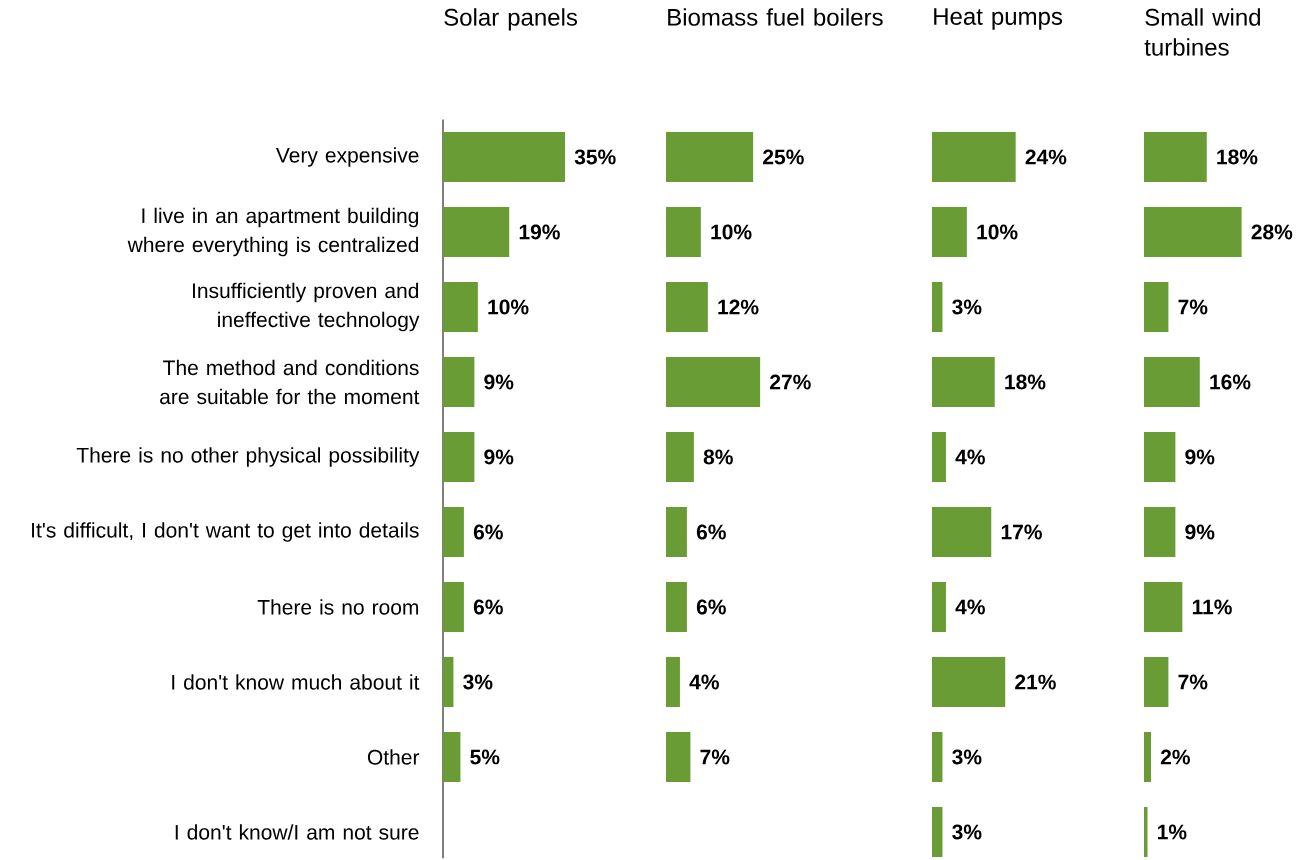 This screenshot has height=860, width=1315. What do you see at coordinates (783, 157) in the screenshot?
I see `data-label: 25%` at bounding box center [783, 157].